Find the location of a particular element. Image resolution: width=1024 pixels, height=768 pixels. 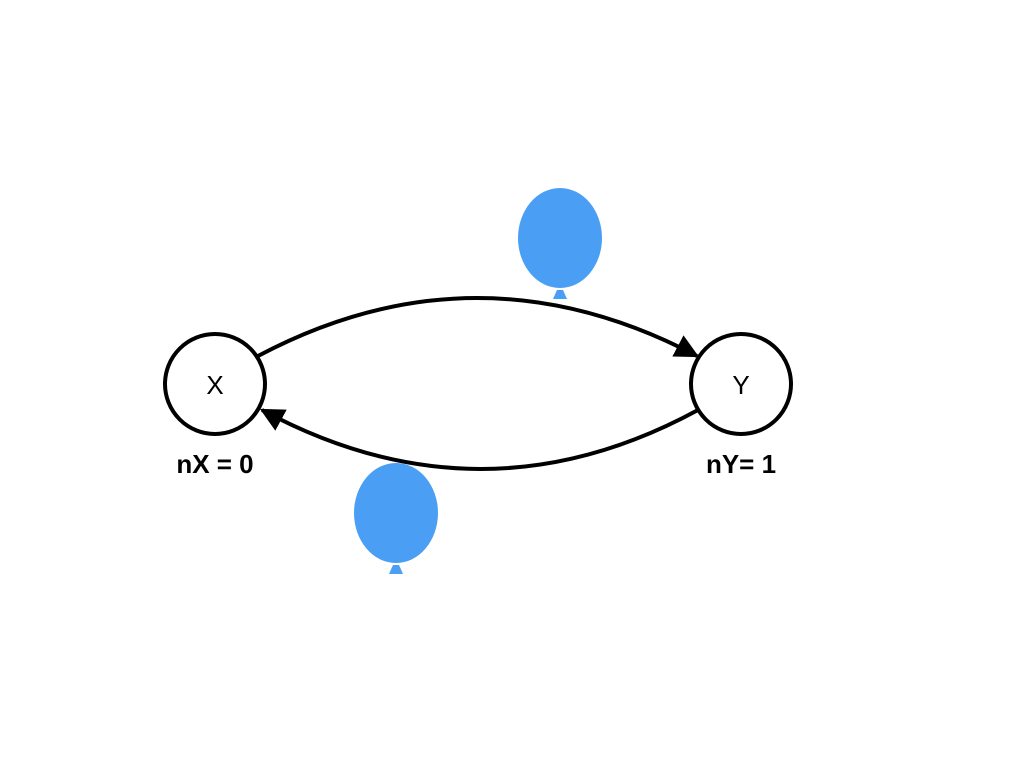

node-x-count: nX = 0 is located at coordinates (214, 464).